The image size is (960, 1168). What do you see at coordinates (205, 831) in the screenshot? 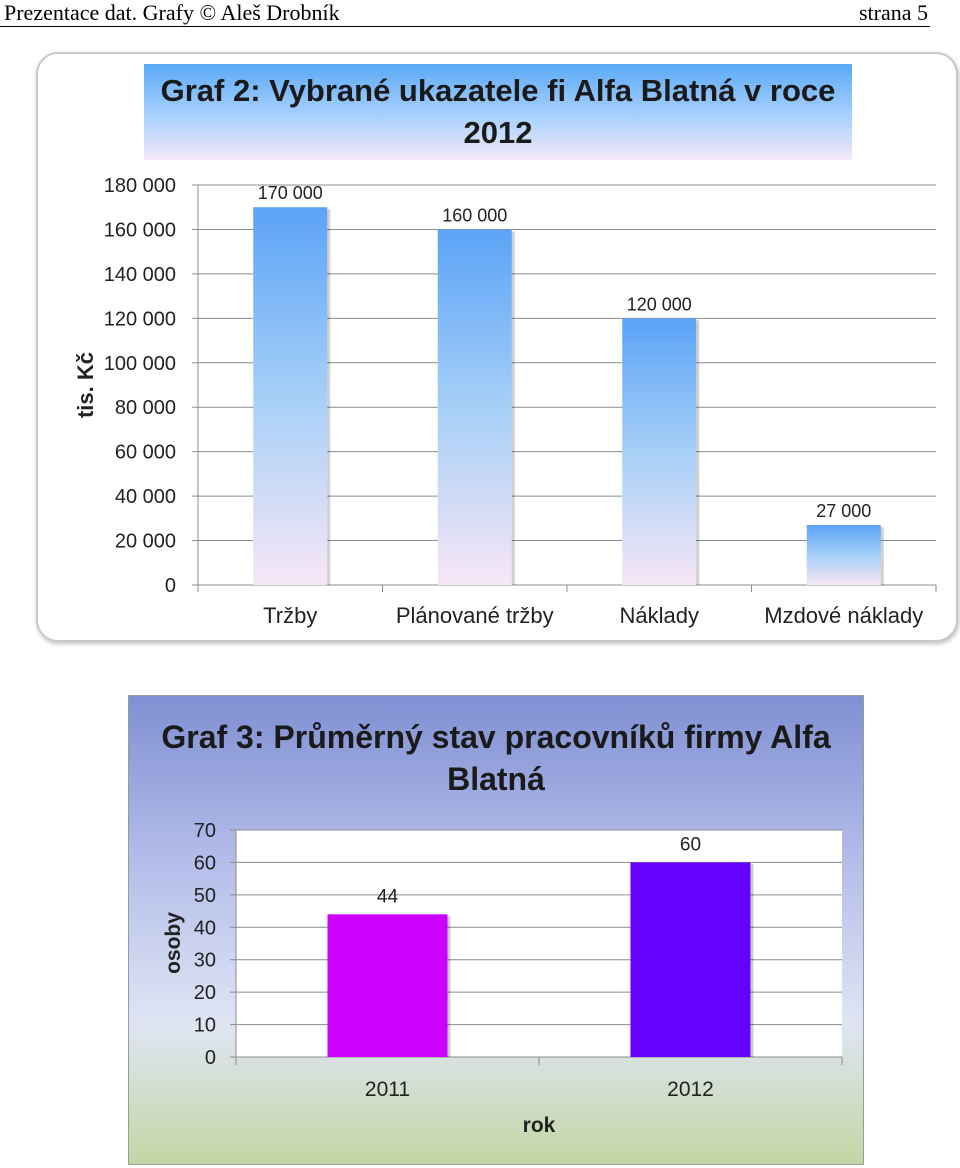
I see `chart2-y-tick-label: 70` at bounding box center [205, 831].